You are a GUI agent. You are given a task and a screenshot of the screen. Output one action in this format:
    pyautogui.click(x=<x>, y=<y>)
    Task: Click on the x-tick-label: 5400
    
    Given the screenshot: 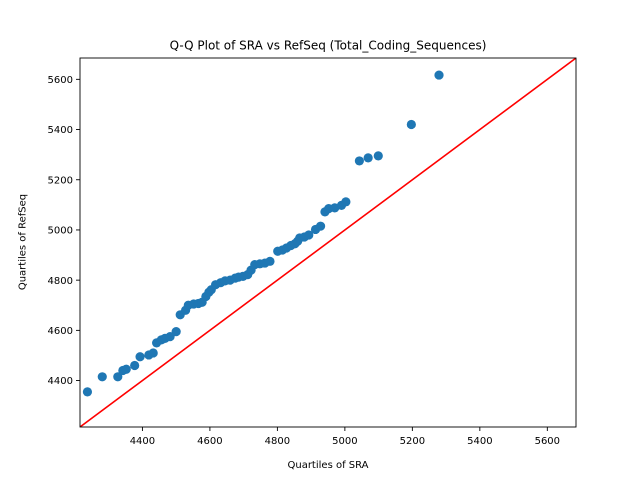 What is the action you would take?
    pyautogui.click(x=479, y=441)
    